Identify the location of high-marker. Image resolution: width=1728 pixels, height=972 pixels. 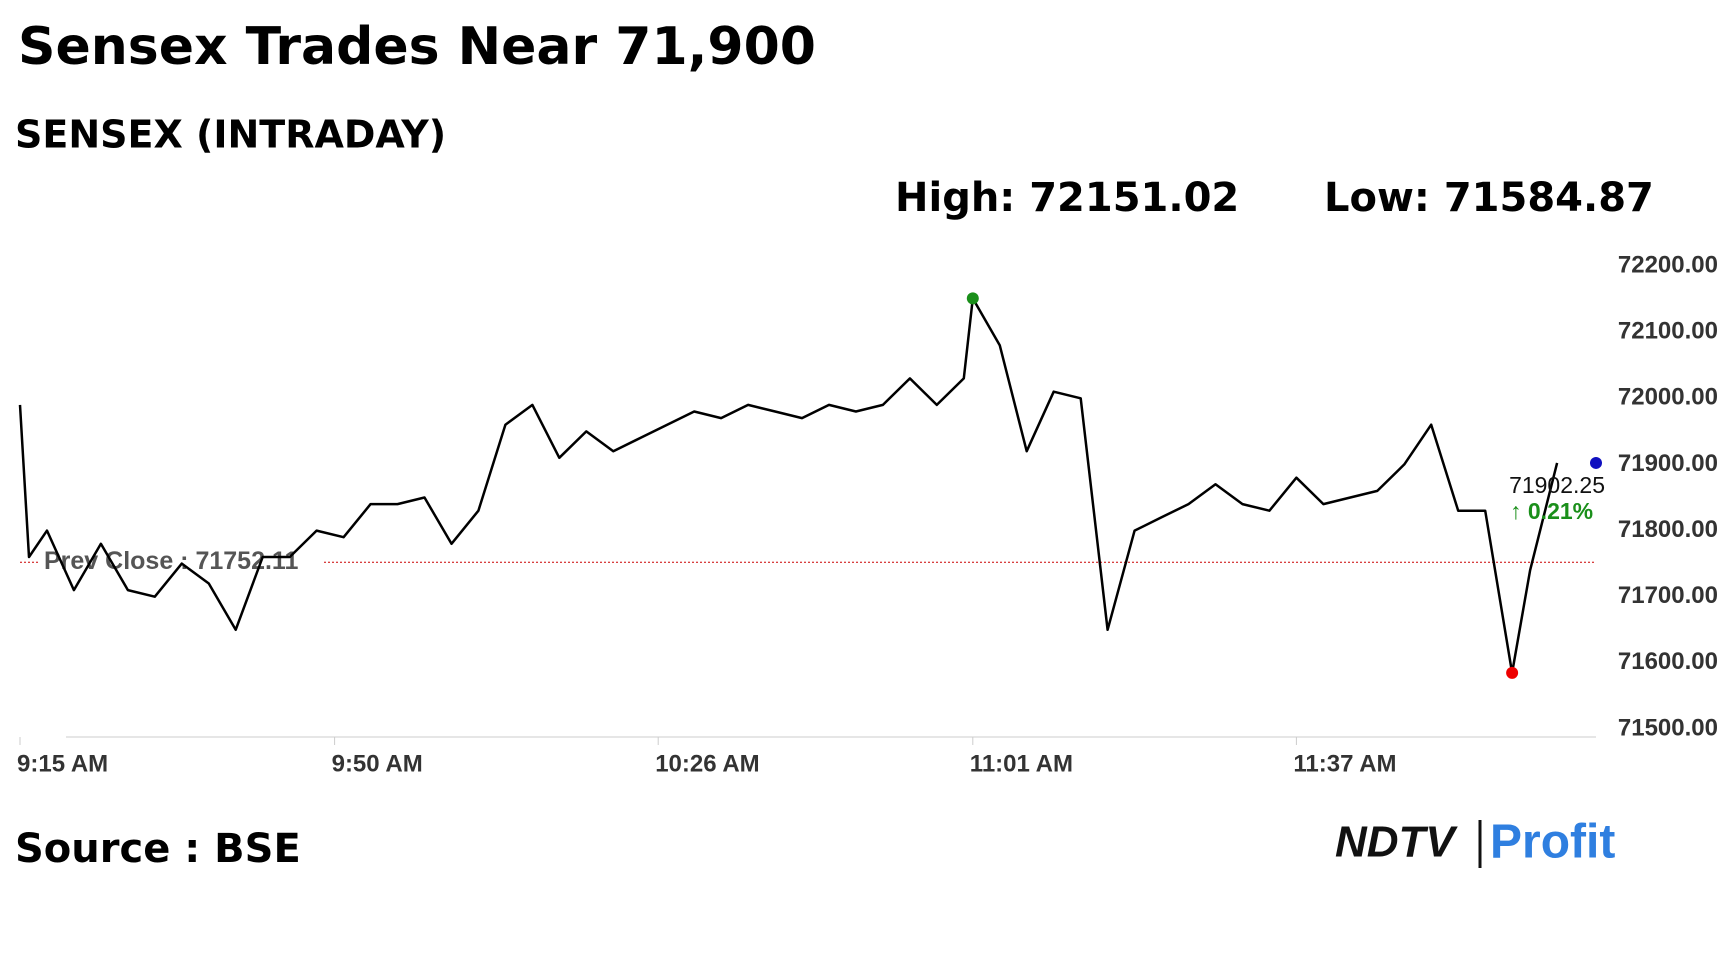
(972, 298).